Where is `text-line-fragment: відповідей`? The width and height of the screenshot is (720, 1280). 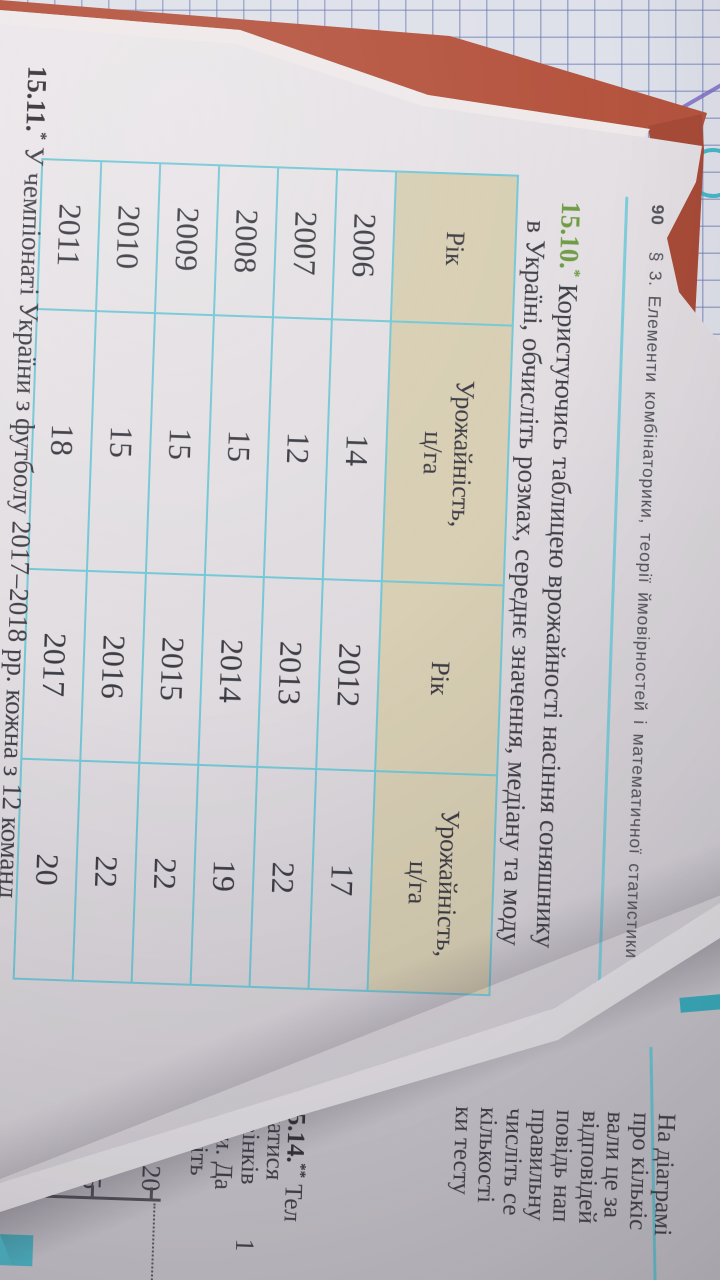
text-line-fragment: відповідей is located at coordinates (588, 1167).